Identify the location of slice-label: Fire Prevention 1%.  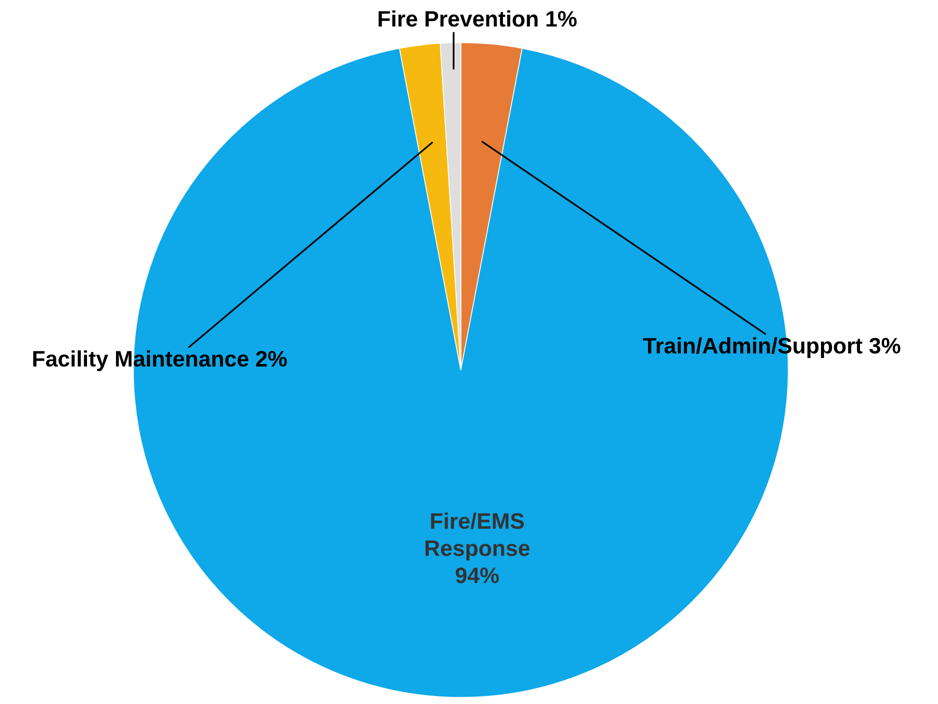
(477, 18).